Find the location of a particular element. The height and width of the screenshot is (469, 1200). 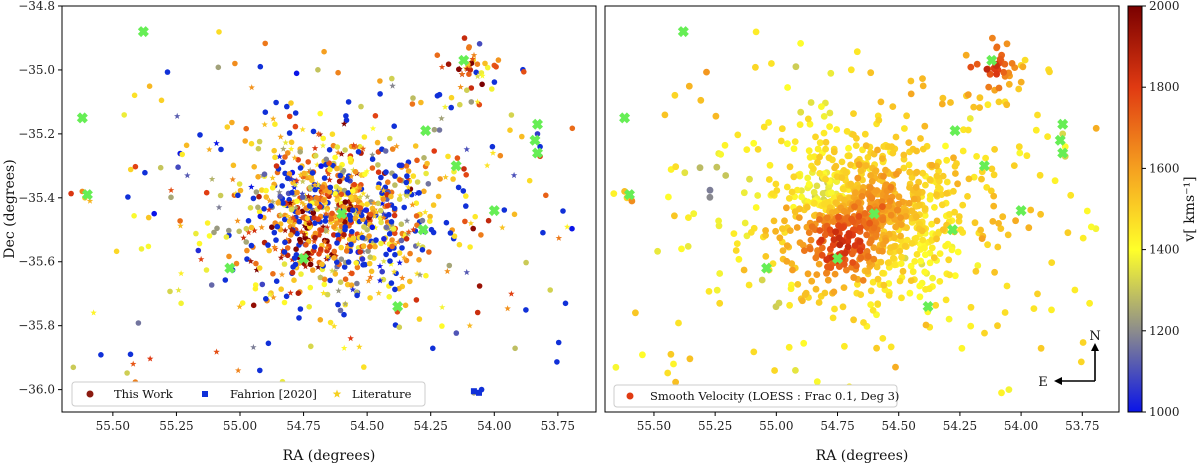

highlight-x-marker is located at coordinates (423, 230).